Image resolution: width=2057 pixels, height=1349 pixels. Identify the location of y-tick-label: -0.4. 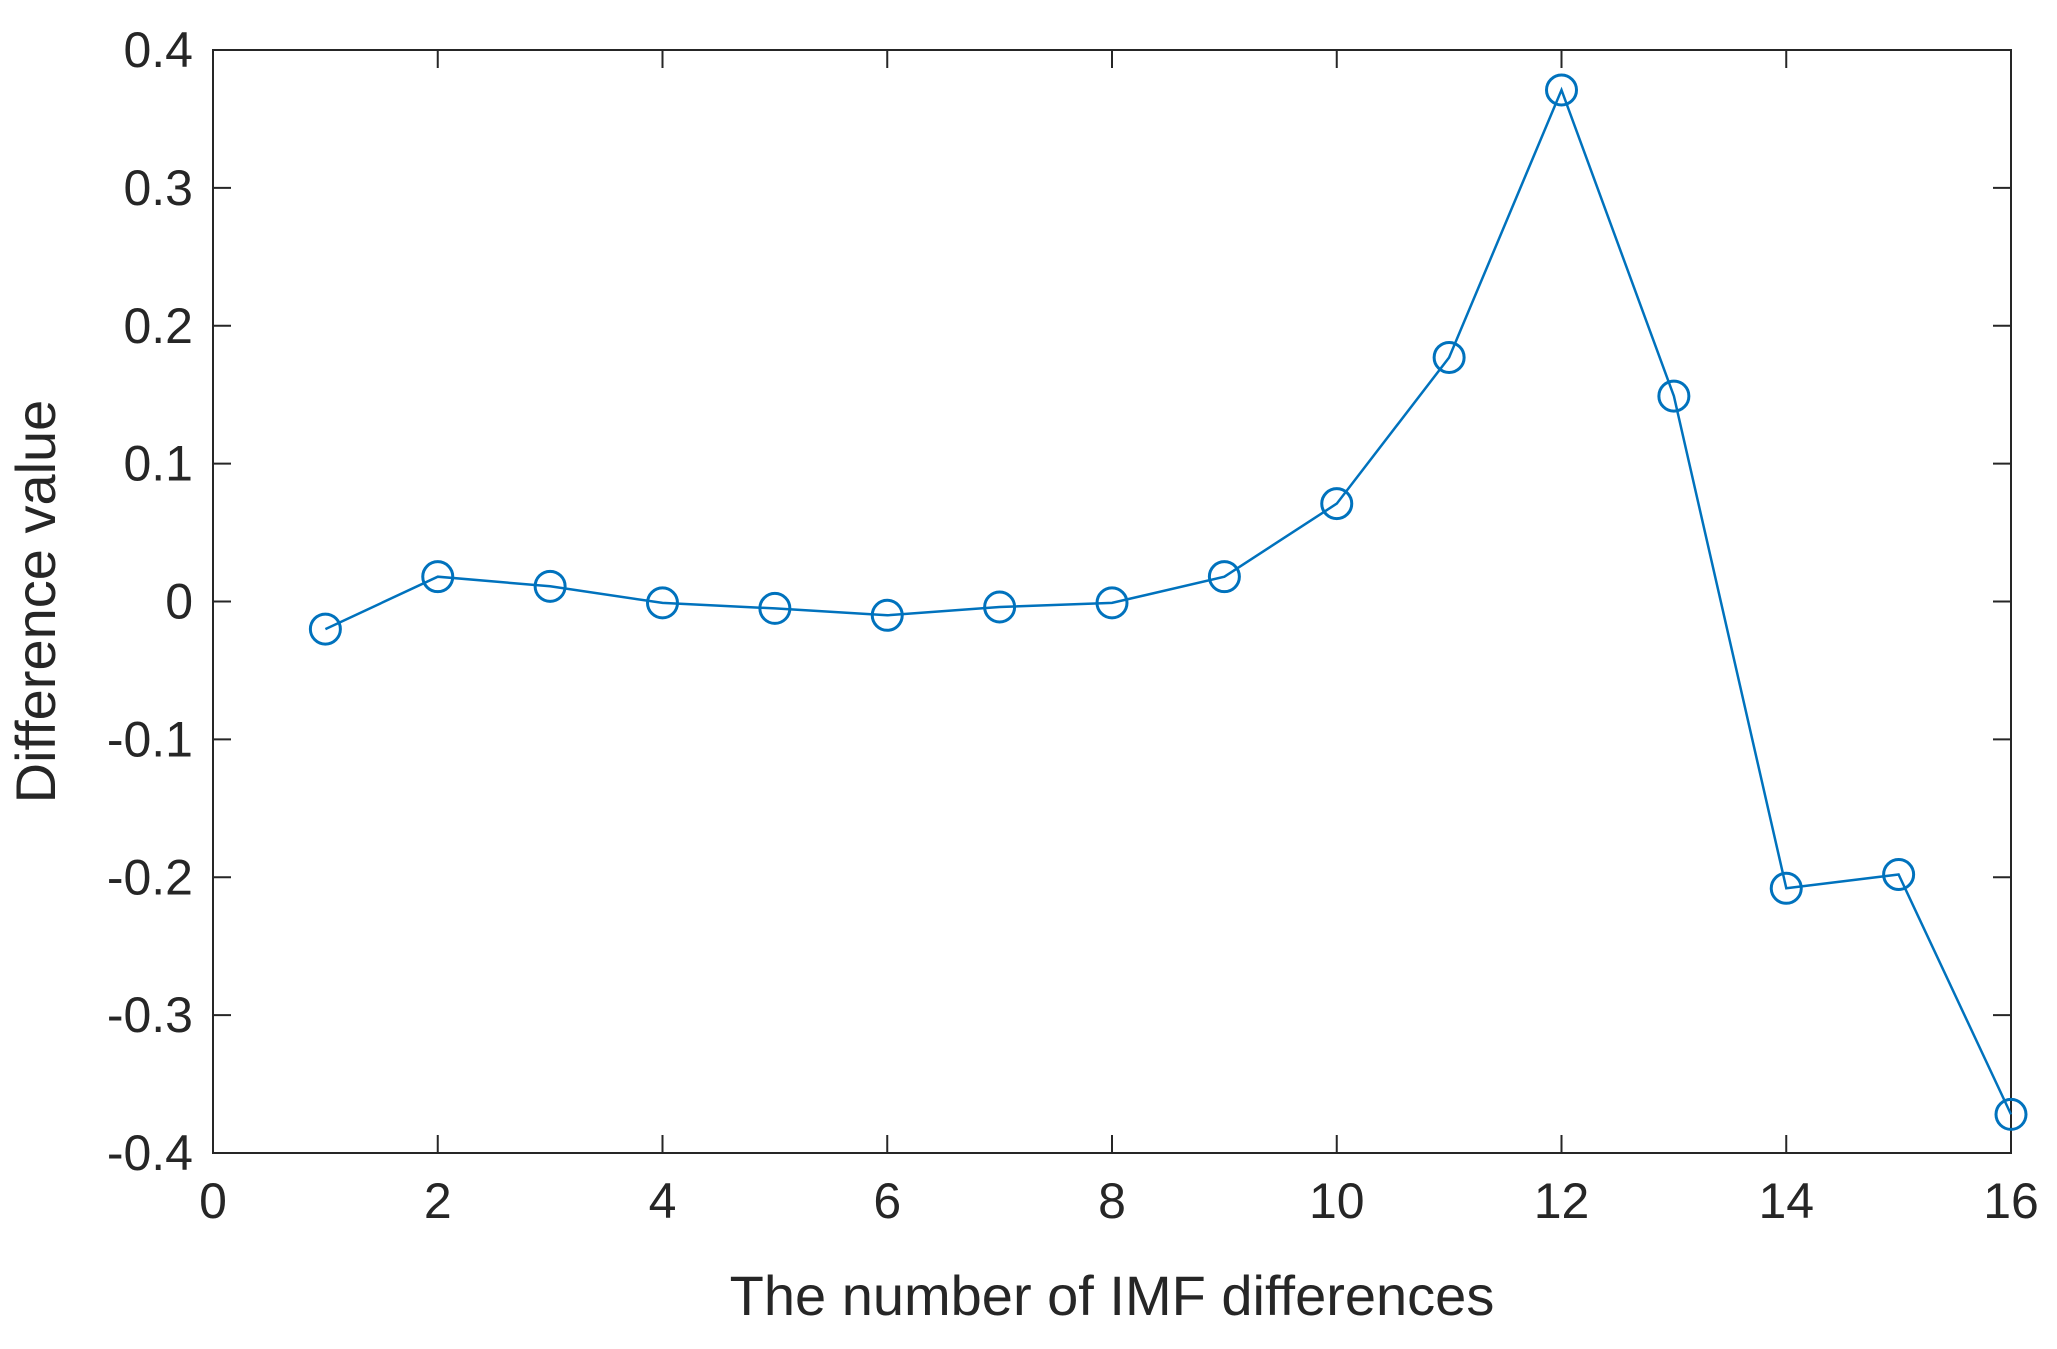
(150, 1153).